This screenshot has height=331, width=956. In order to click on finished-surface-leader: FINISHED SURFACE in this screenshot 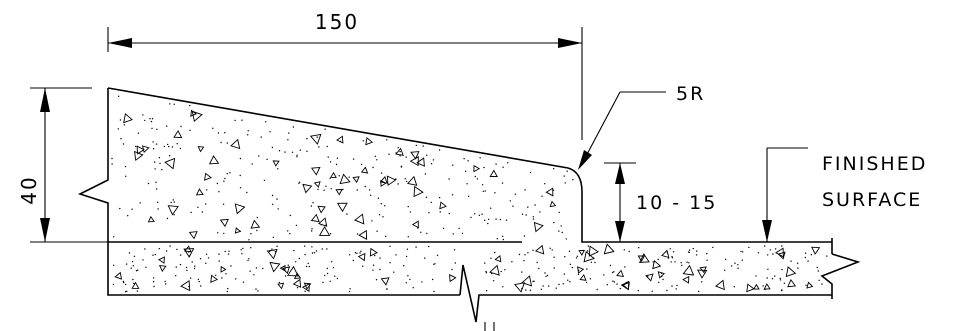, I will do `click(843, 194)`.